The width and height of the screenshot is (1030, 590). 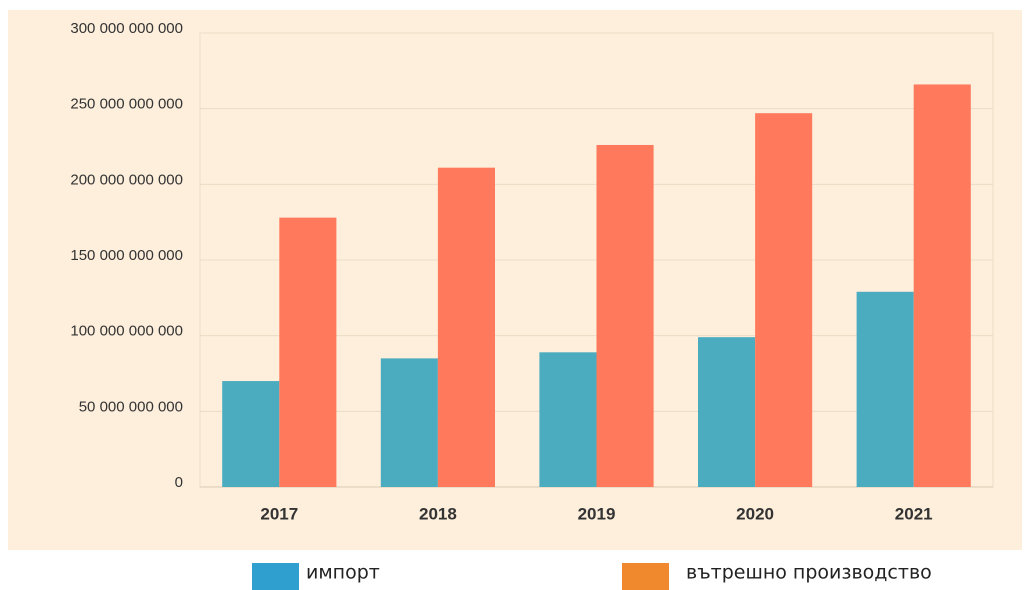 I want to click on x-tick-label: 2021, so click(x=914, y=513).